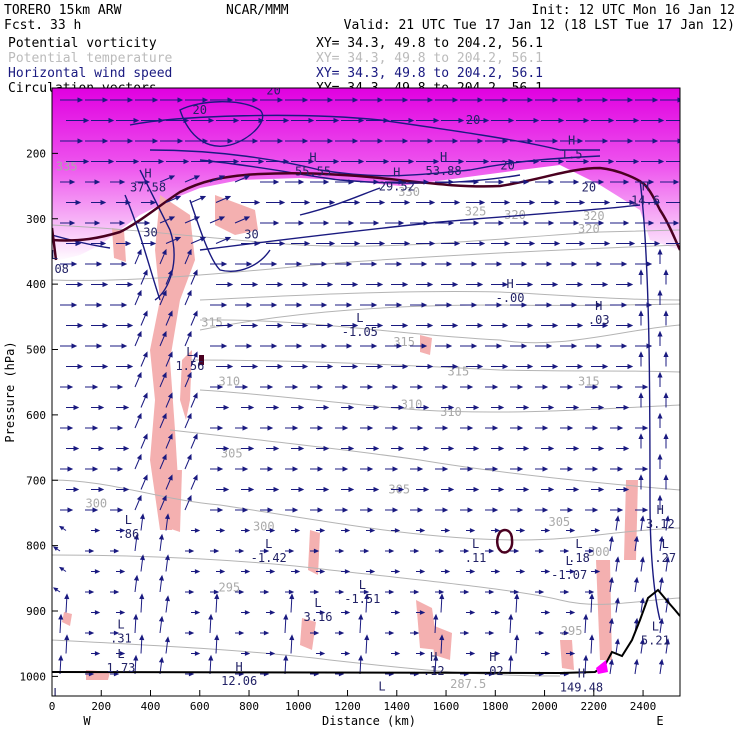  Describe the element at coordinates (589, 229) in the screenshot. I see `theta-label: 320` at that location.